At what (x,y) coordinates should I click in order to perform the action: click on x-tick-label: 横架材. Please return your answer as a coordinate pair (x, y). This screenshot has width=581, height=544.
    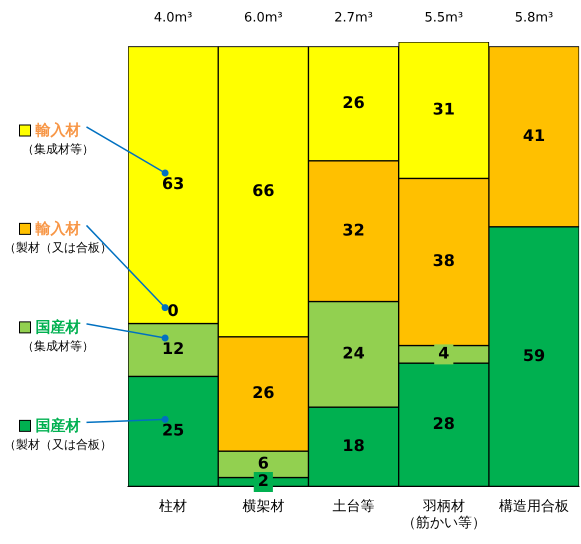
    Looking at the image, I should click on (263, 506).